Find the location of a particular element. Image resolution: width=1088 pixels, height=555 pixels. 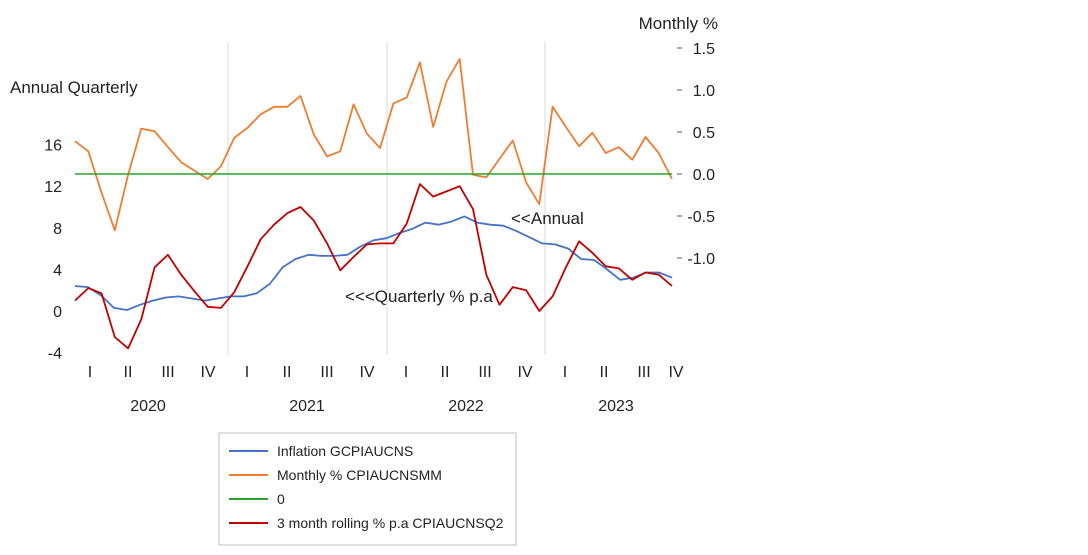

legend-box is located at coordinates (367, 489).